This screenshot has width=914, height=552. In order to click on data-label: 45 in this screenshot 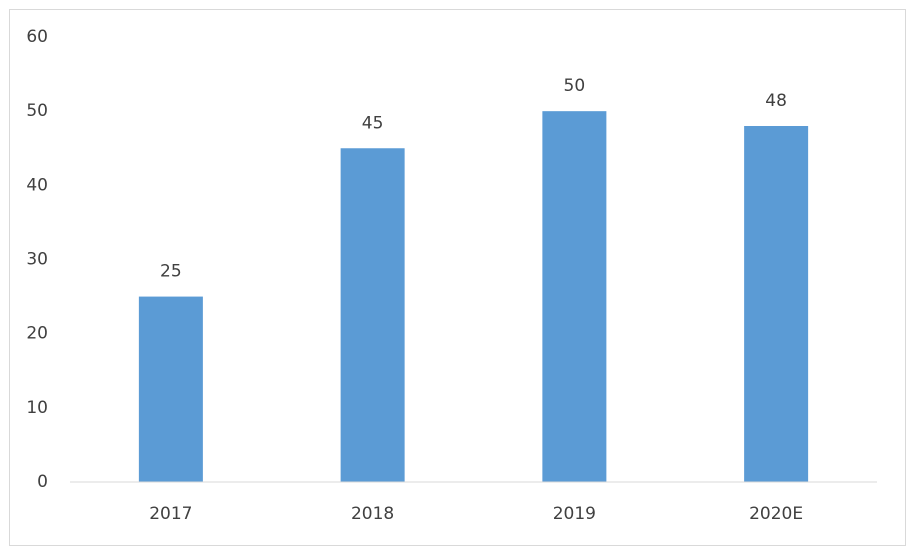, I will do `click(373, 123)`.